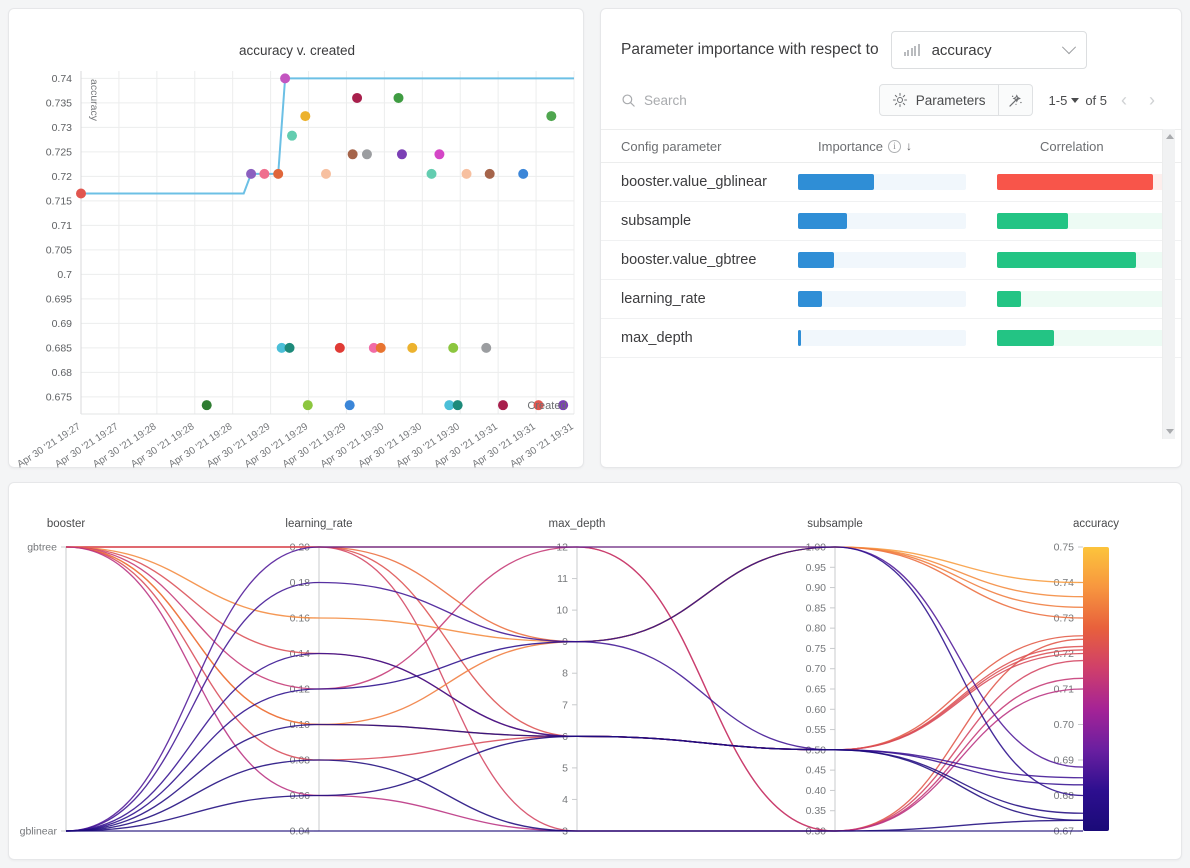 Image resolution: width=1190 pixels, height=868 pixels. I want to click on pc-color-axis-tick: 0.68, so click(1064, 796).